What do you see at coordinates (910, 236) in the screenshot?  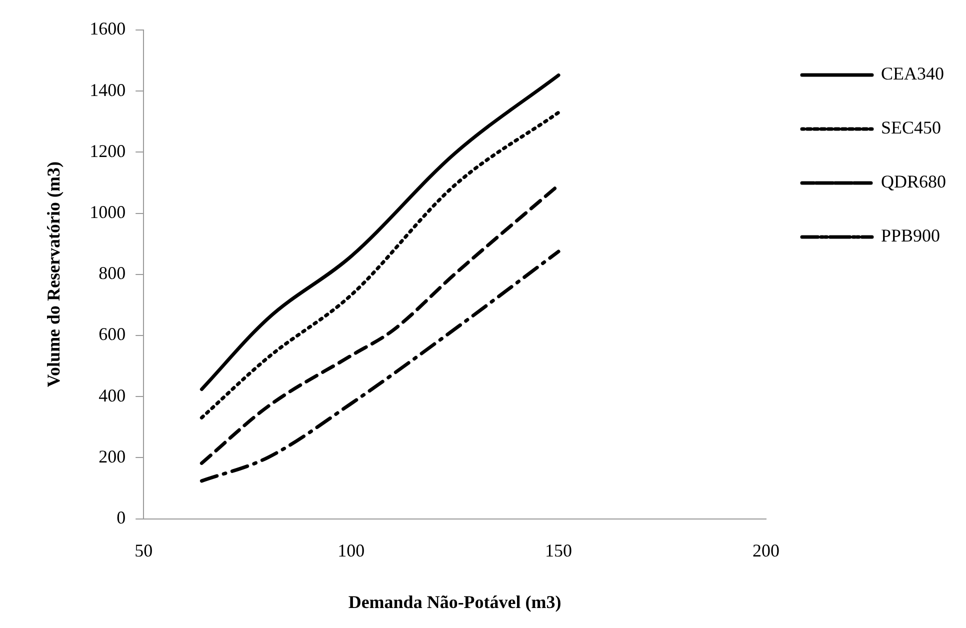 I see `legend-label: PPB900` at bounding box center [910, 236].